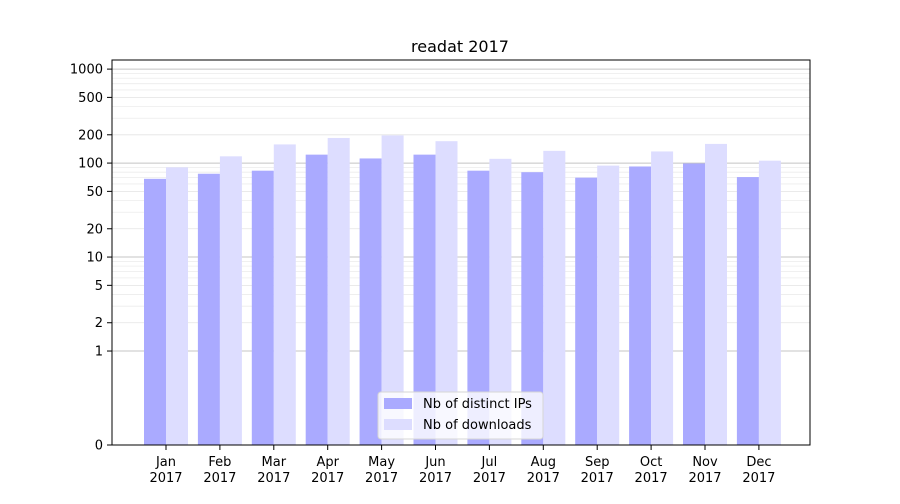 This screenshot has height=504, width=900. What do you see at coordinates (99, 286) in the screenshot?
I see `y-tick-label: 5` at bounding box center [99, 286].